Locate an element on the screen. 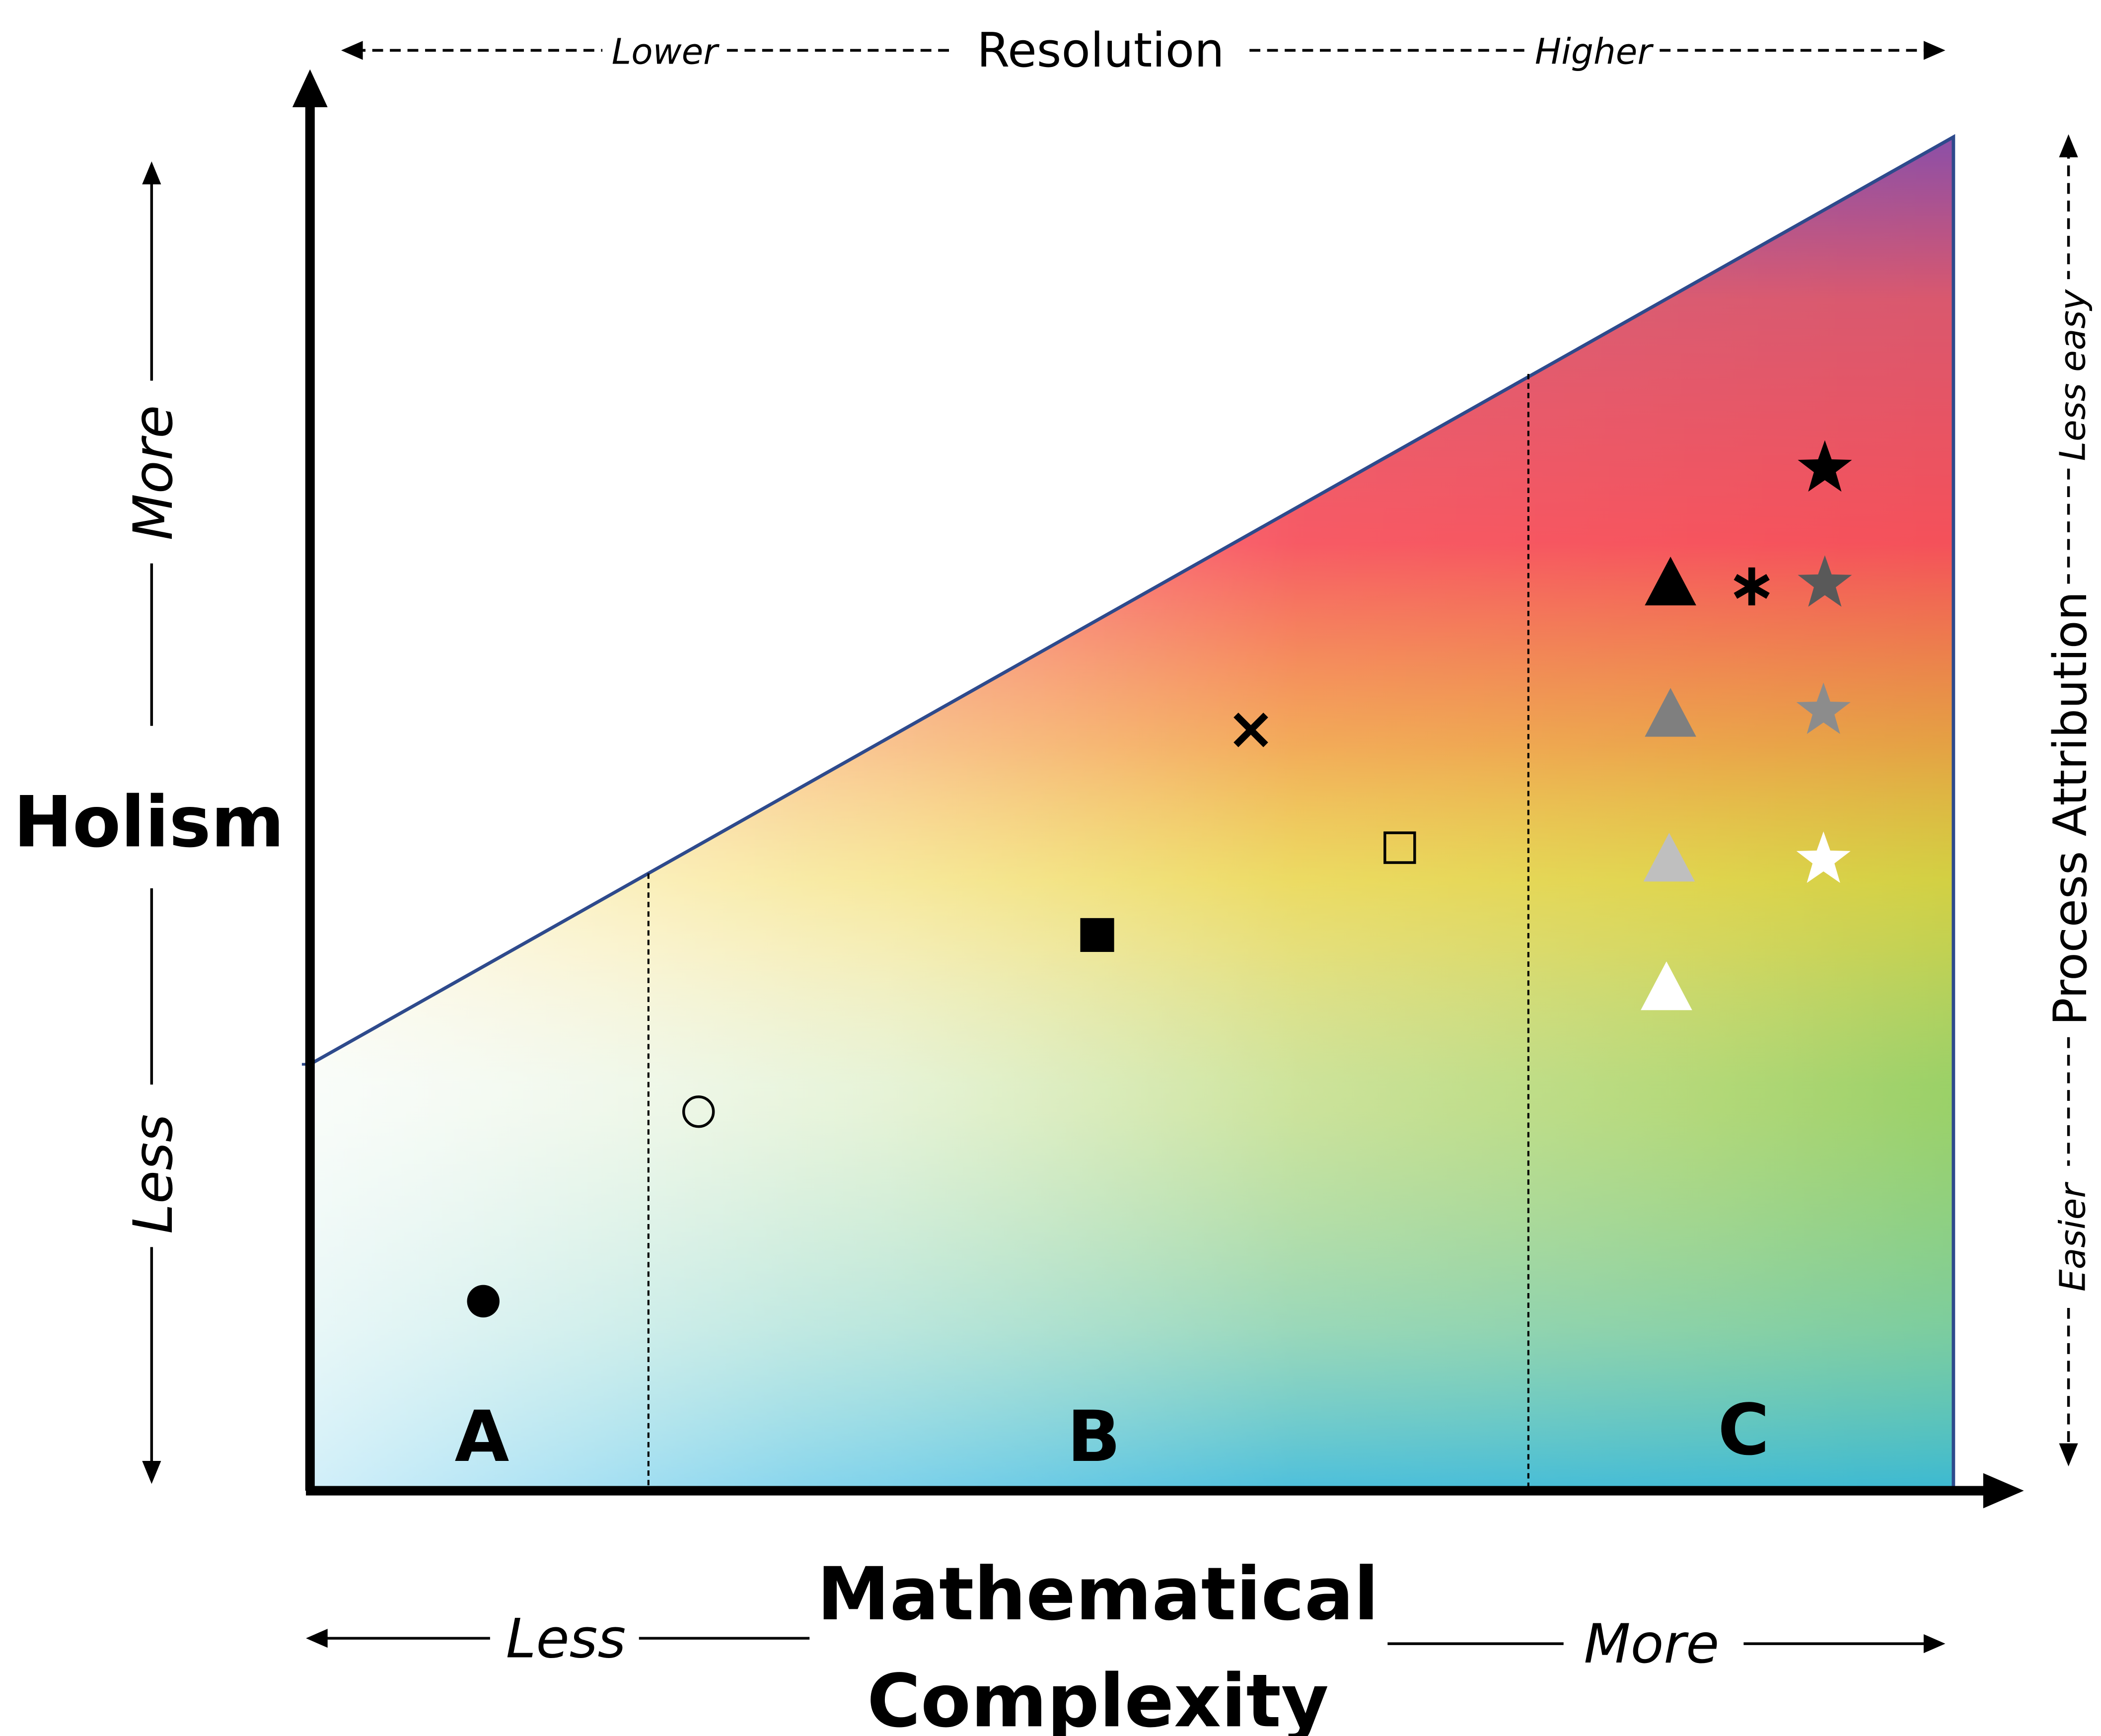  resolution-higher-label: Higher is located at coordinates (1594, 52).